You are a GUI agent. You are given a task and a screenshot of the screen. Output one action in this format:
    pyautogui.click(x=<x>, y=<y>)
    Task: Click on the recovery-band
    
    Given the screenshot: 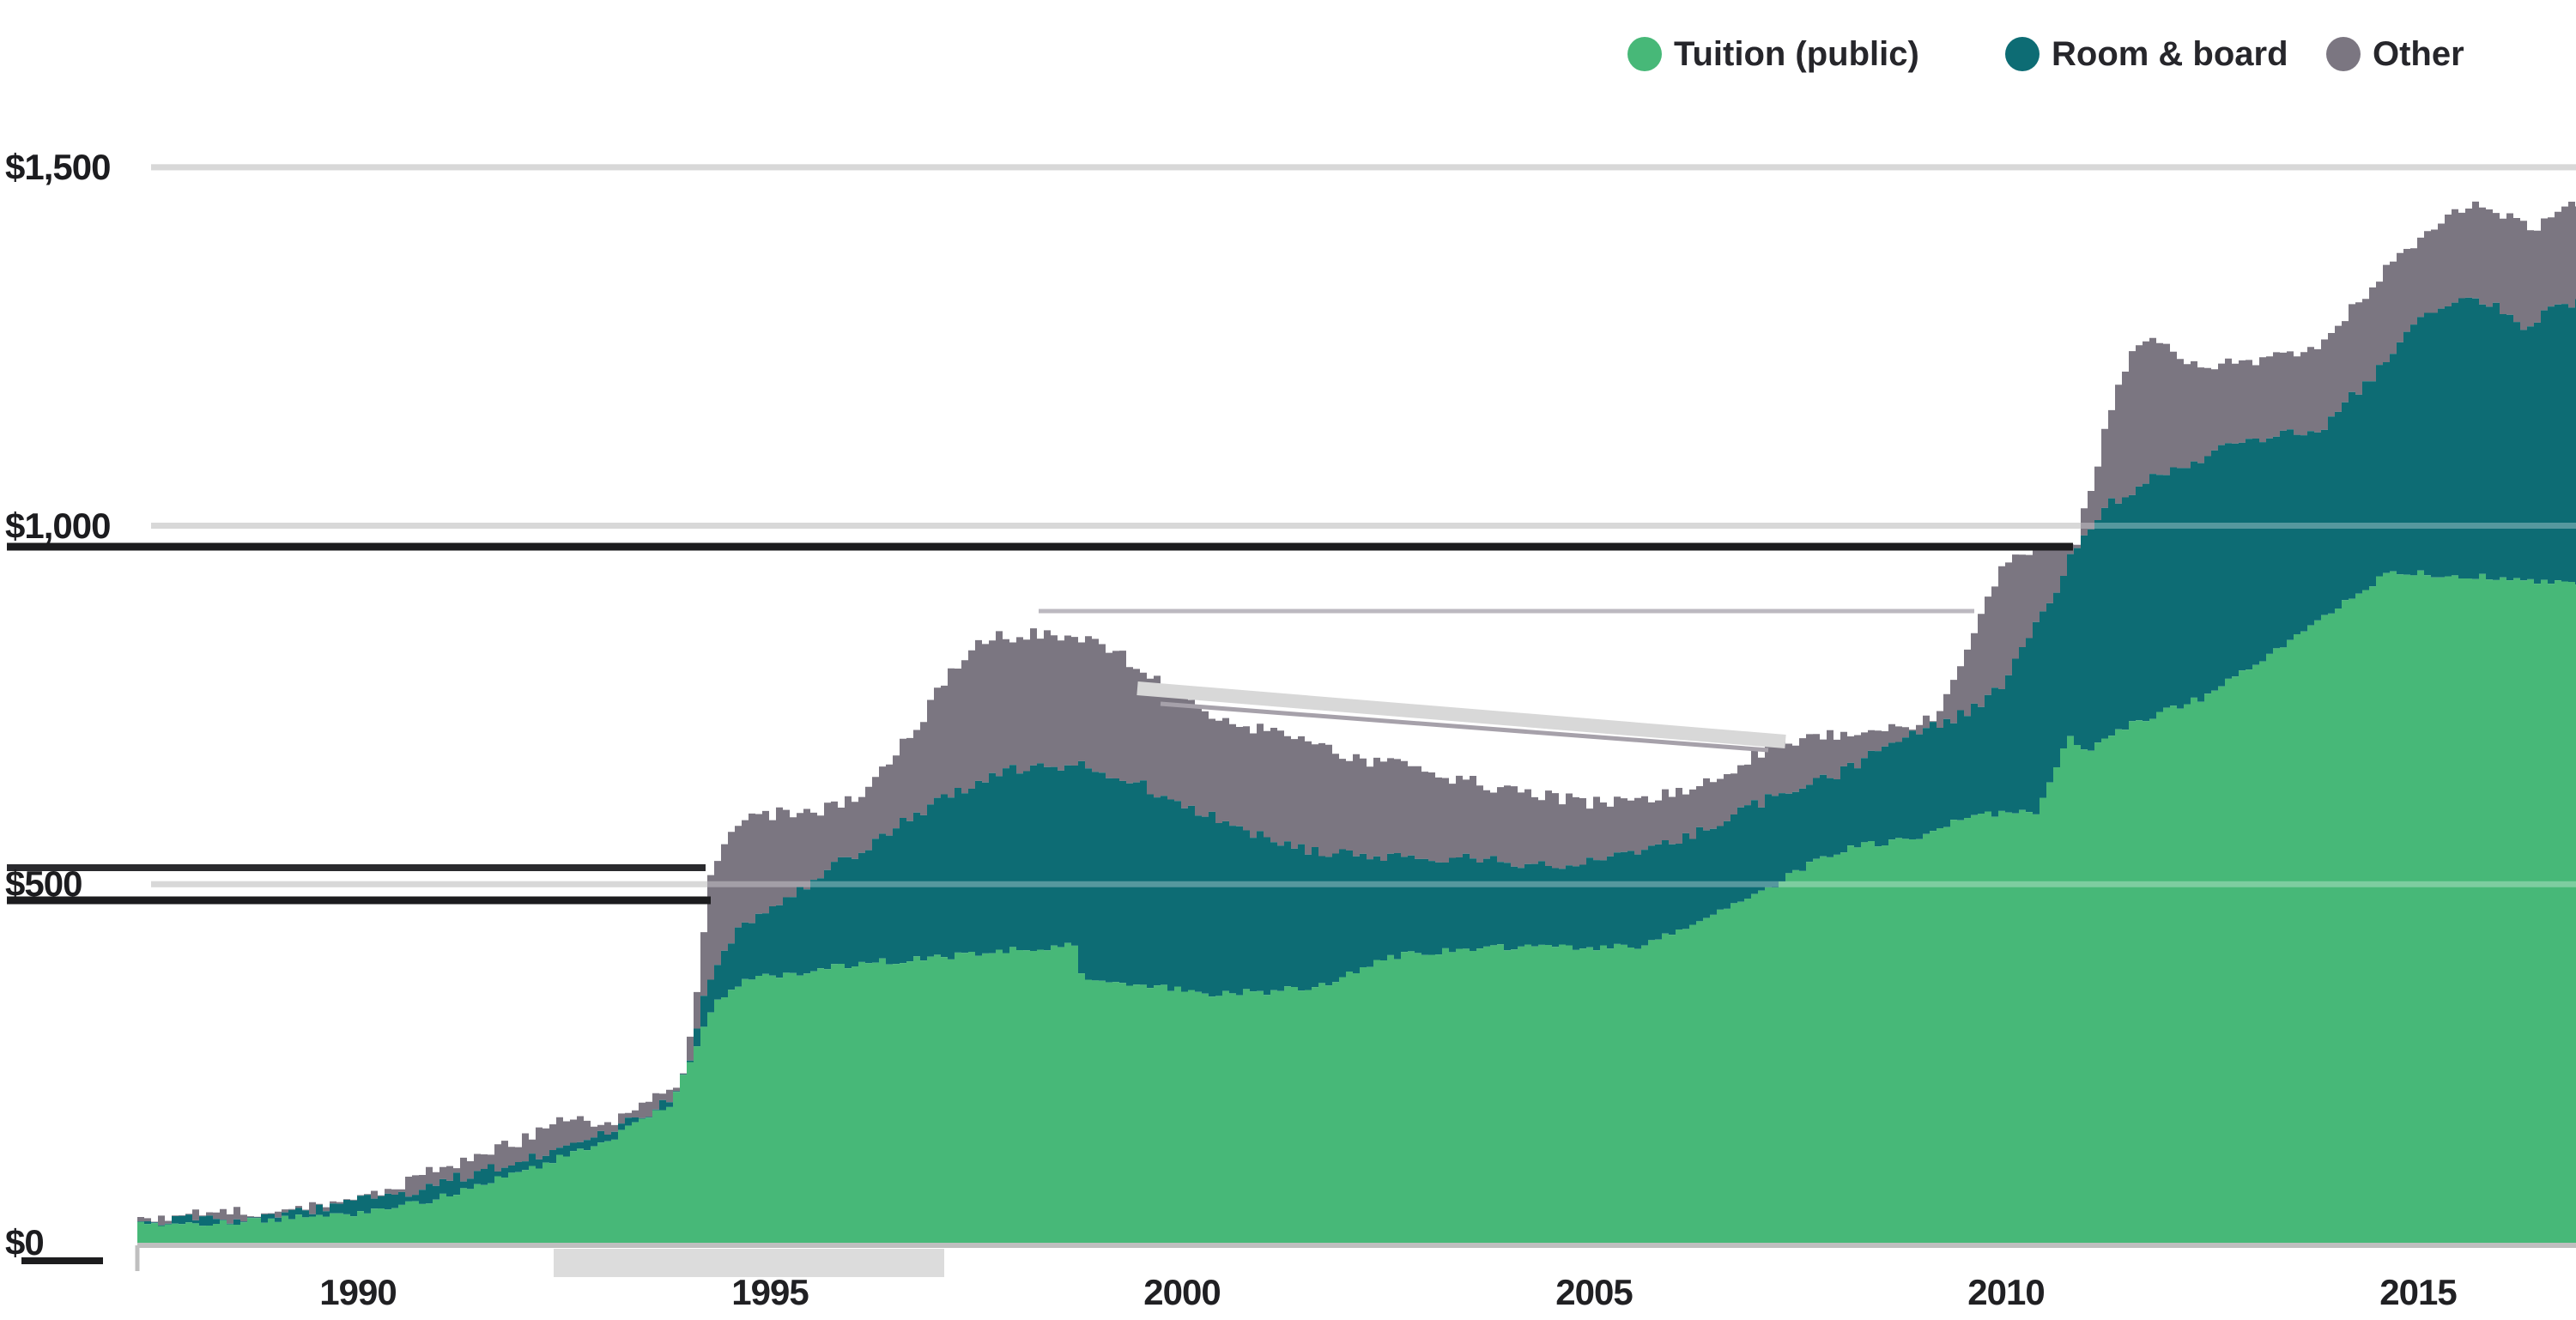 What is the action you would take?
    pyautogui.click(x=1461, y=714)
    